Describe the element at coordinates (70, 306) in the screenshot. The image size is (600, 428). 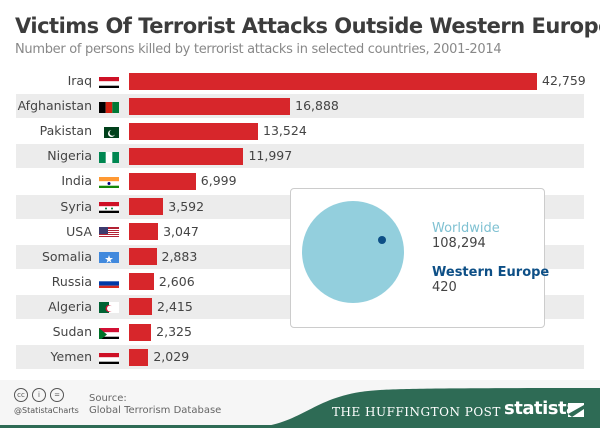
I see `category-label-algeria: Algeria` at that location.